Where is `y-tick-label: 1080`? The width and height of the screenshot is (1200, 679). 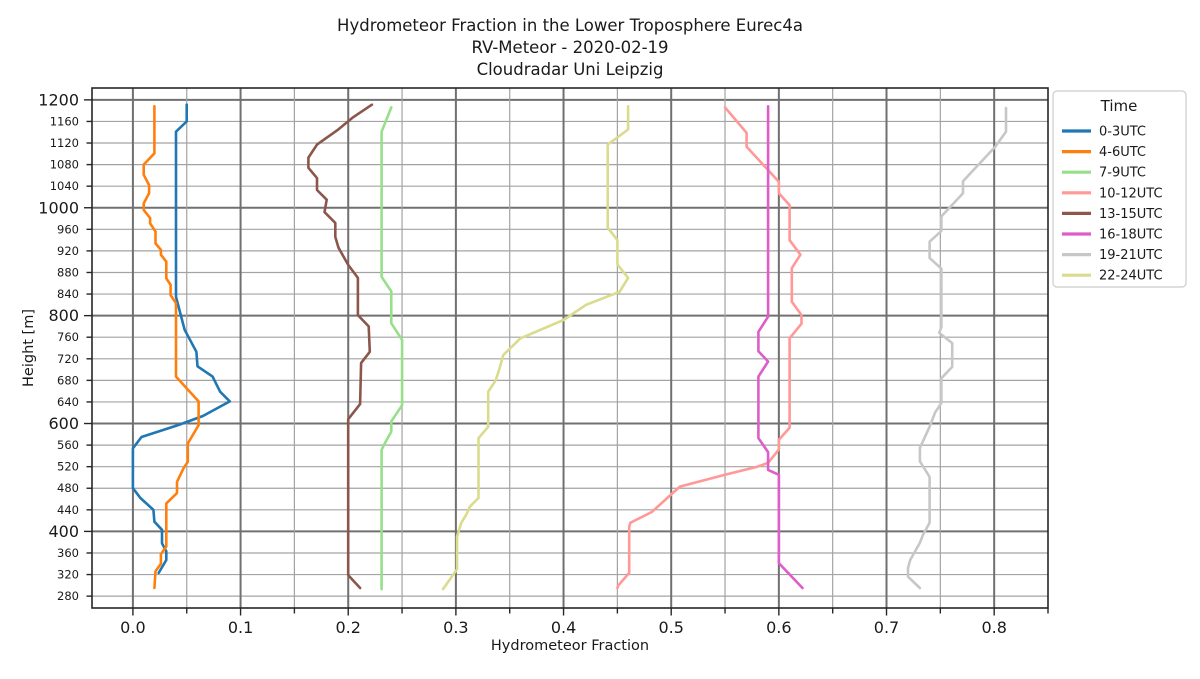 y-tick-label: 1080 is located at coordinates (64, 165).